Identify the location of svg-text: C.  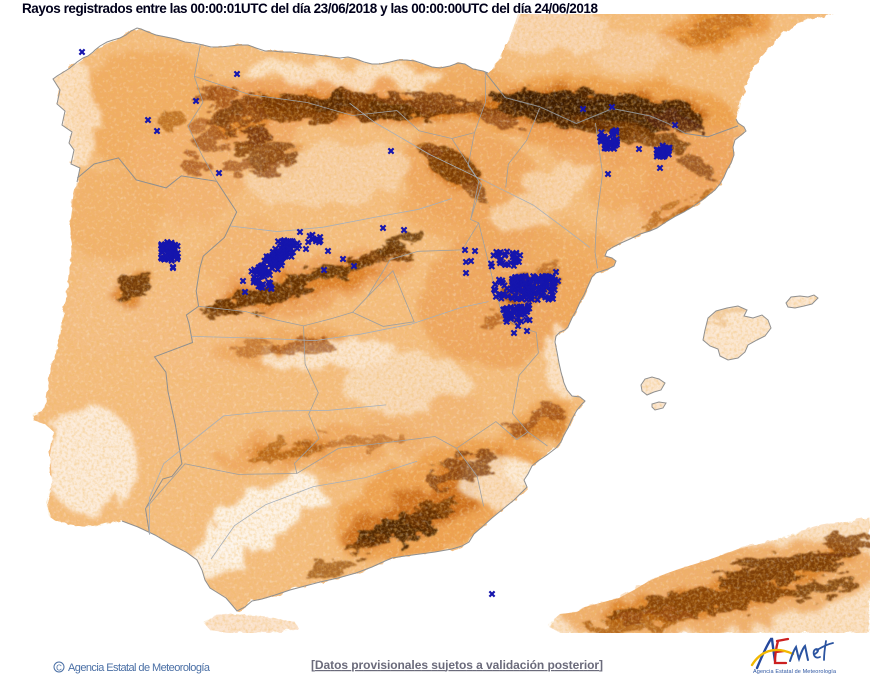
(59, 668).